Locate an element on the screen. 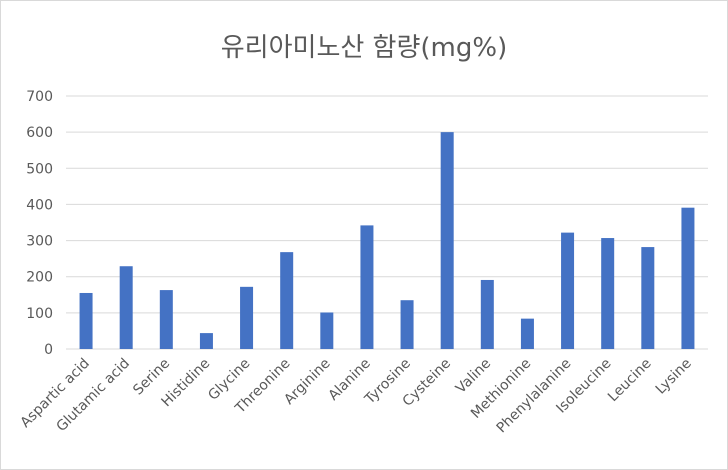 This screenshot has width=728, height=470. y-tick-label: 700 is located at coordinates (39, 97).